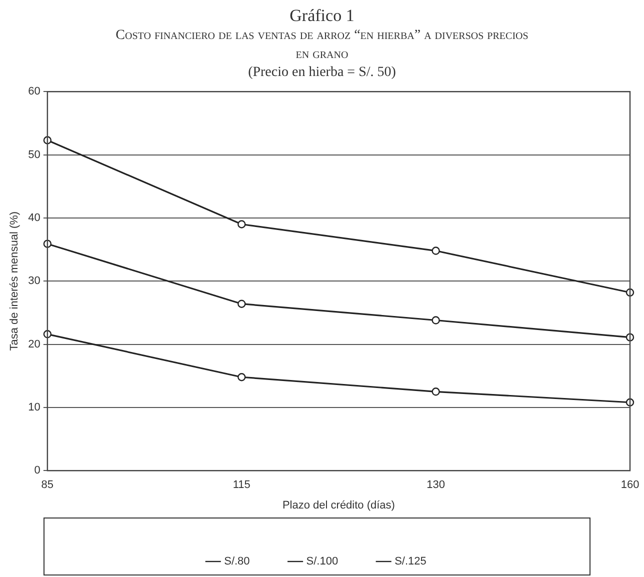 The image size is (644, 577). I want to click on legend-label: S/.100, so click(322, 562).